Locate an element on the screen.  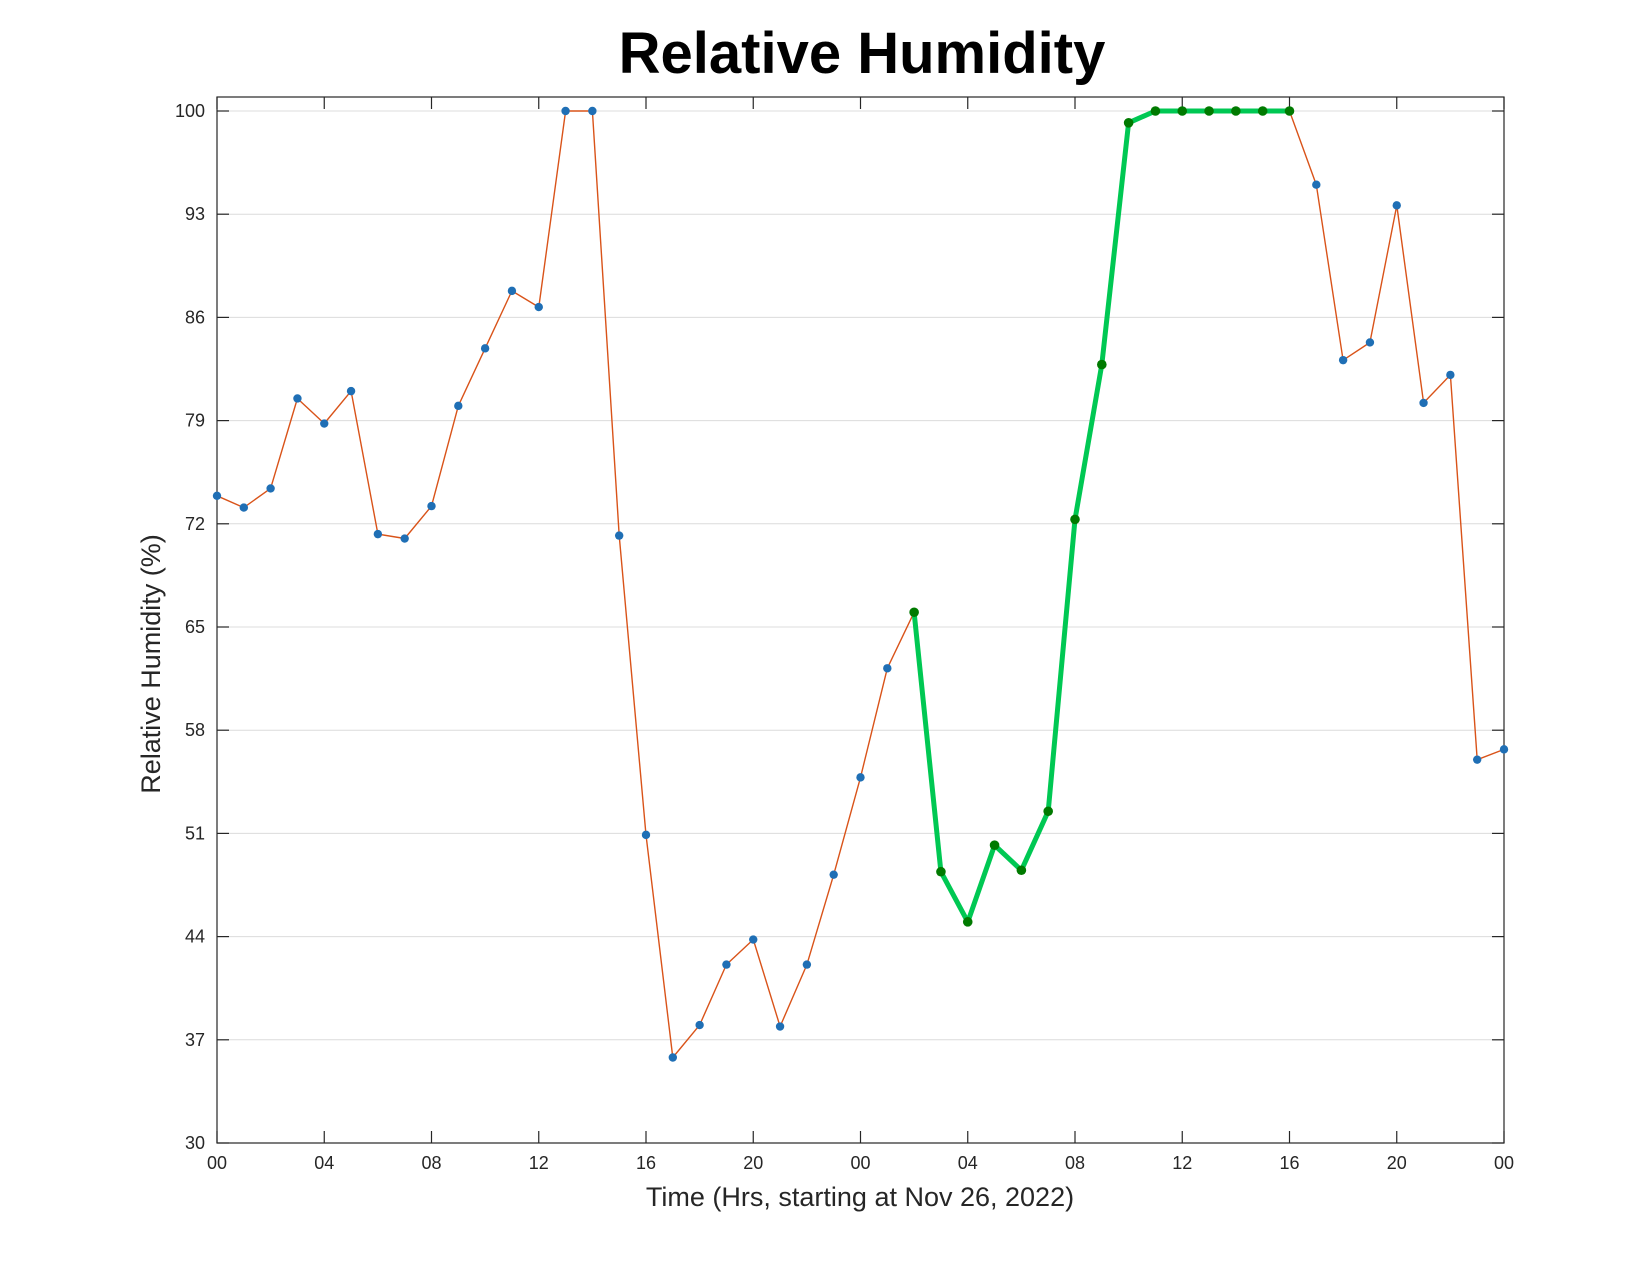
x-axis-label: Time (Hrs, starting at Nov 26, 2022) is located at coordinates (860, 1197).